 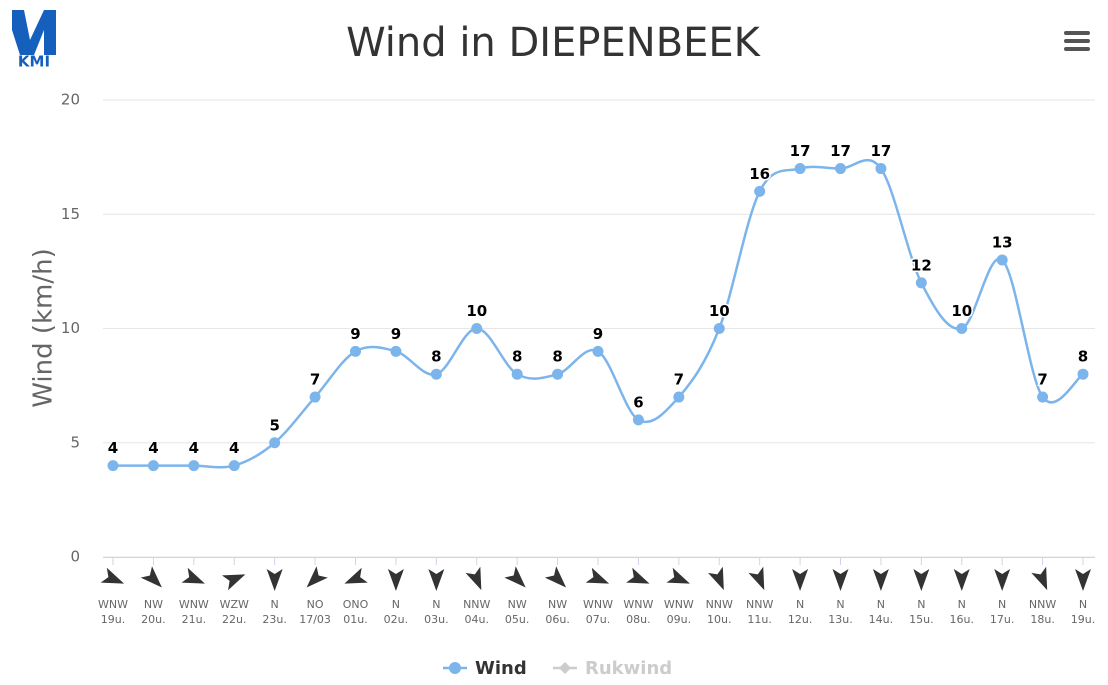 What do you see at coordinates (628, 668) in the screenshot?
I see `legend-label: Rukwind` at bounding box center [628, 668].